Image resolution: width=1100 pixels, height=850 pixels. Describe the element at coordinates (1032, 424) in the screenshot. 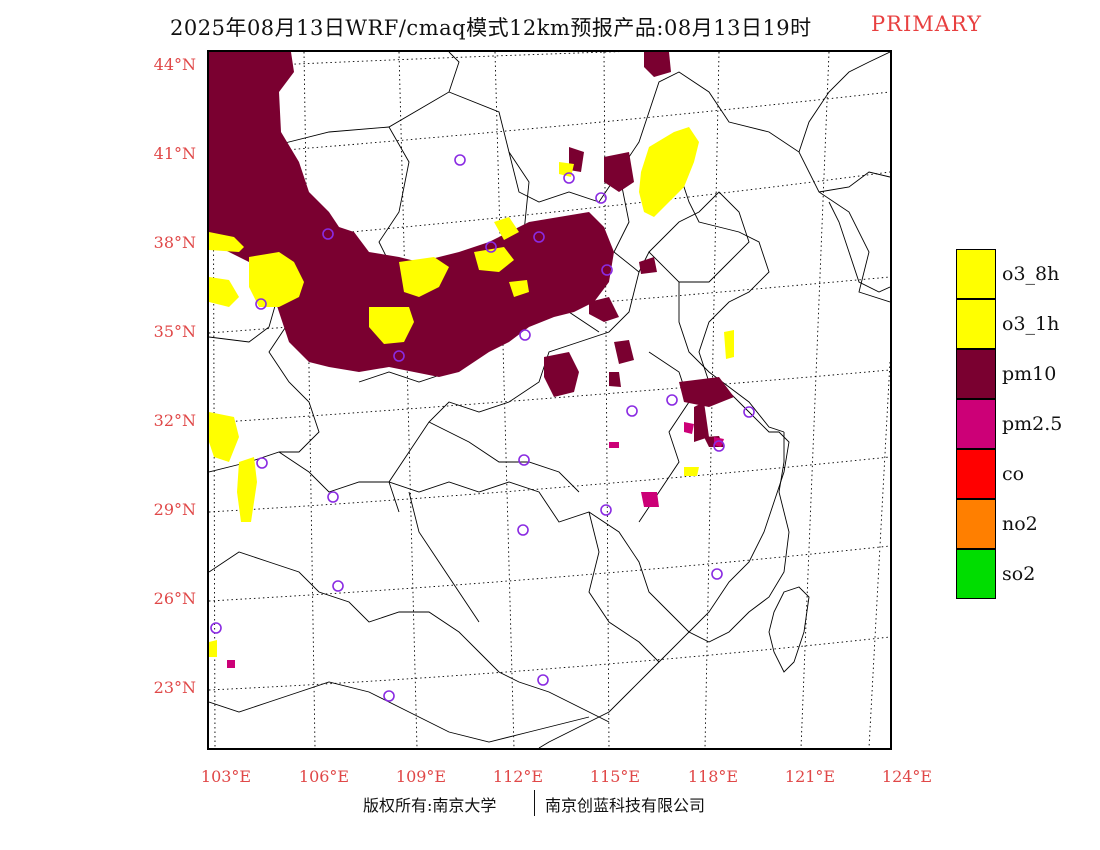

I see `legend-label-pm25: pm2.5` at that location.